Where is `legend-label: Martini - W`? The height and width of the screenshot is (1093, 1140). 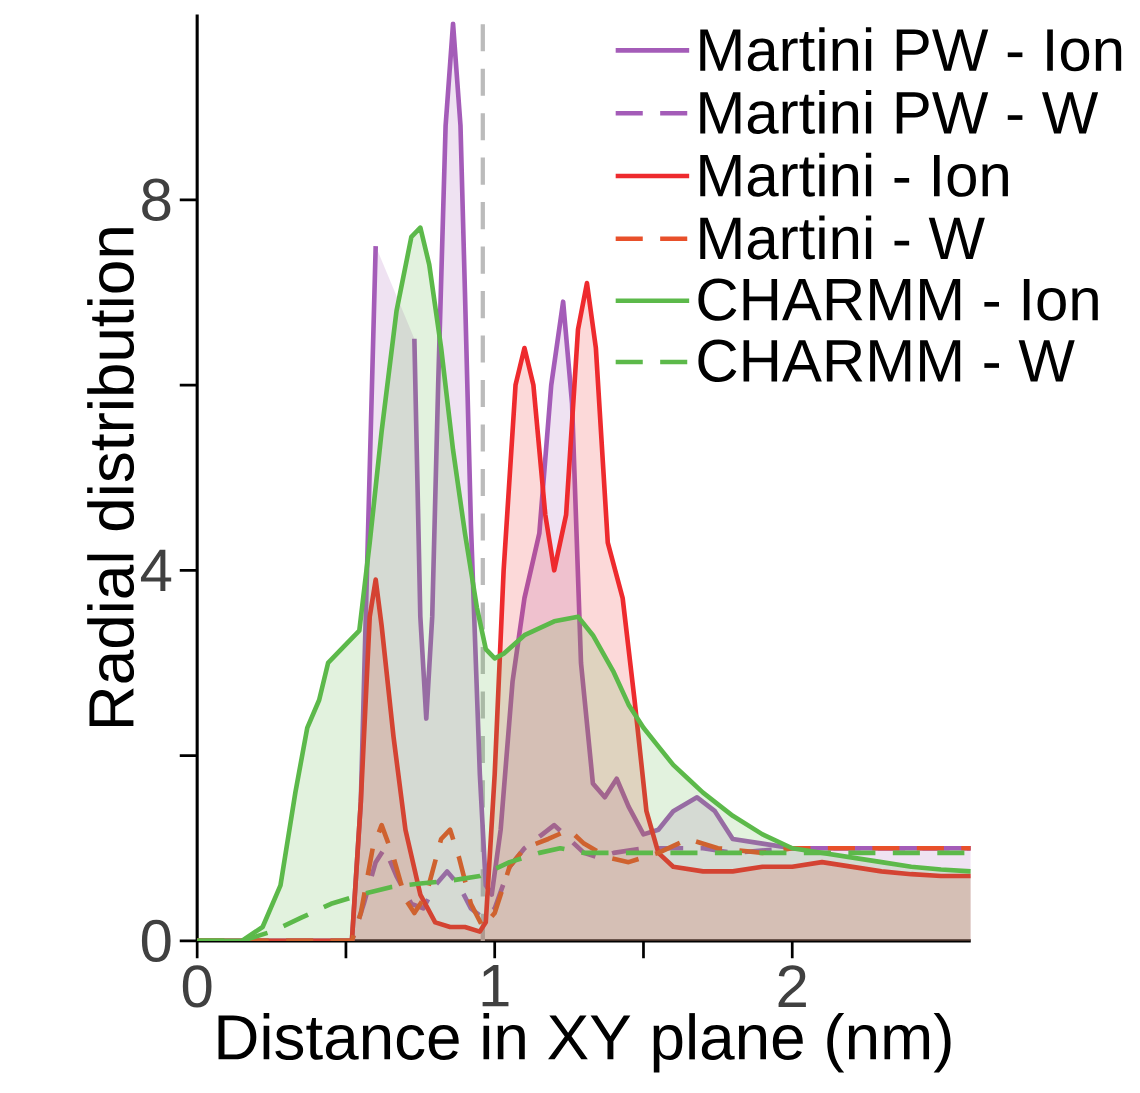 legend-label: Martini - W is located at coordinates (842, 237).